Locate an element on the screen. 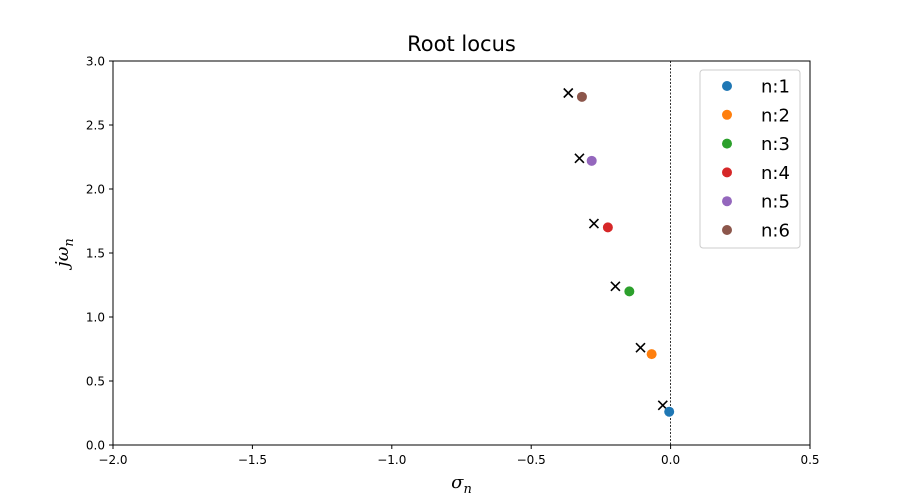 The width and height of the screenshot is (900, 500). legend-label: n:4 is located at coordinates (775, 173).